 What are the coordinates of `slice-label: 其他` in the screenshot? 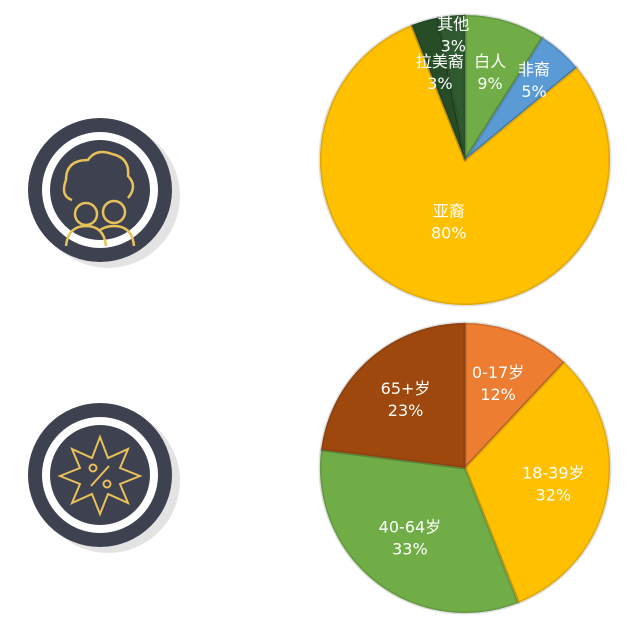 It's located at (453, 23).